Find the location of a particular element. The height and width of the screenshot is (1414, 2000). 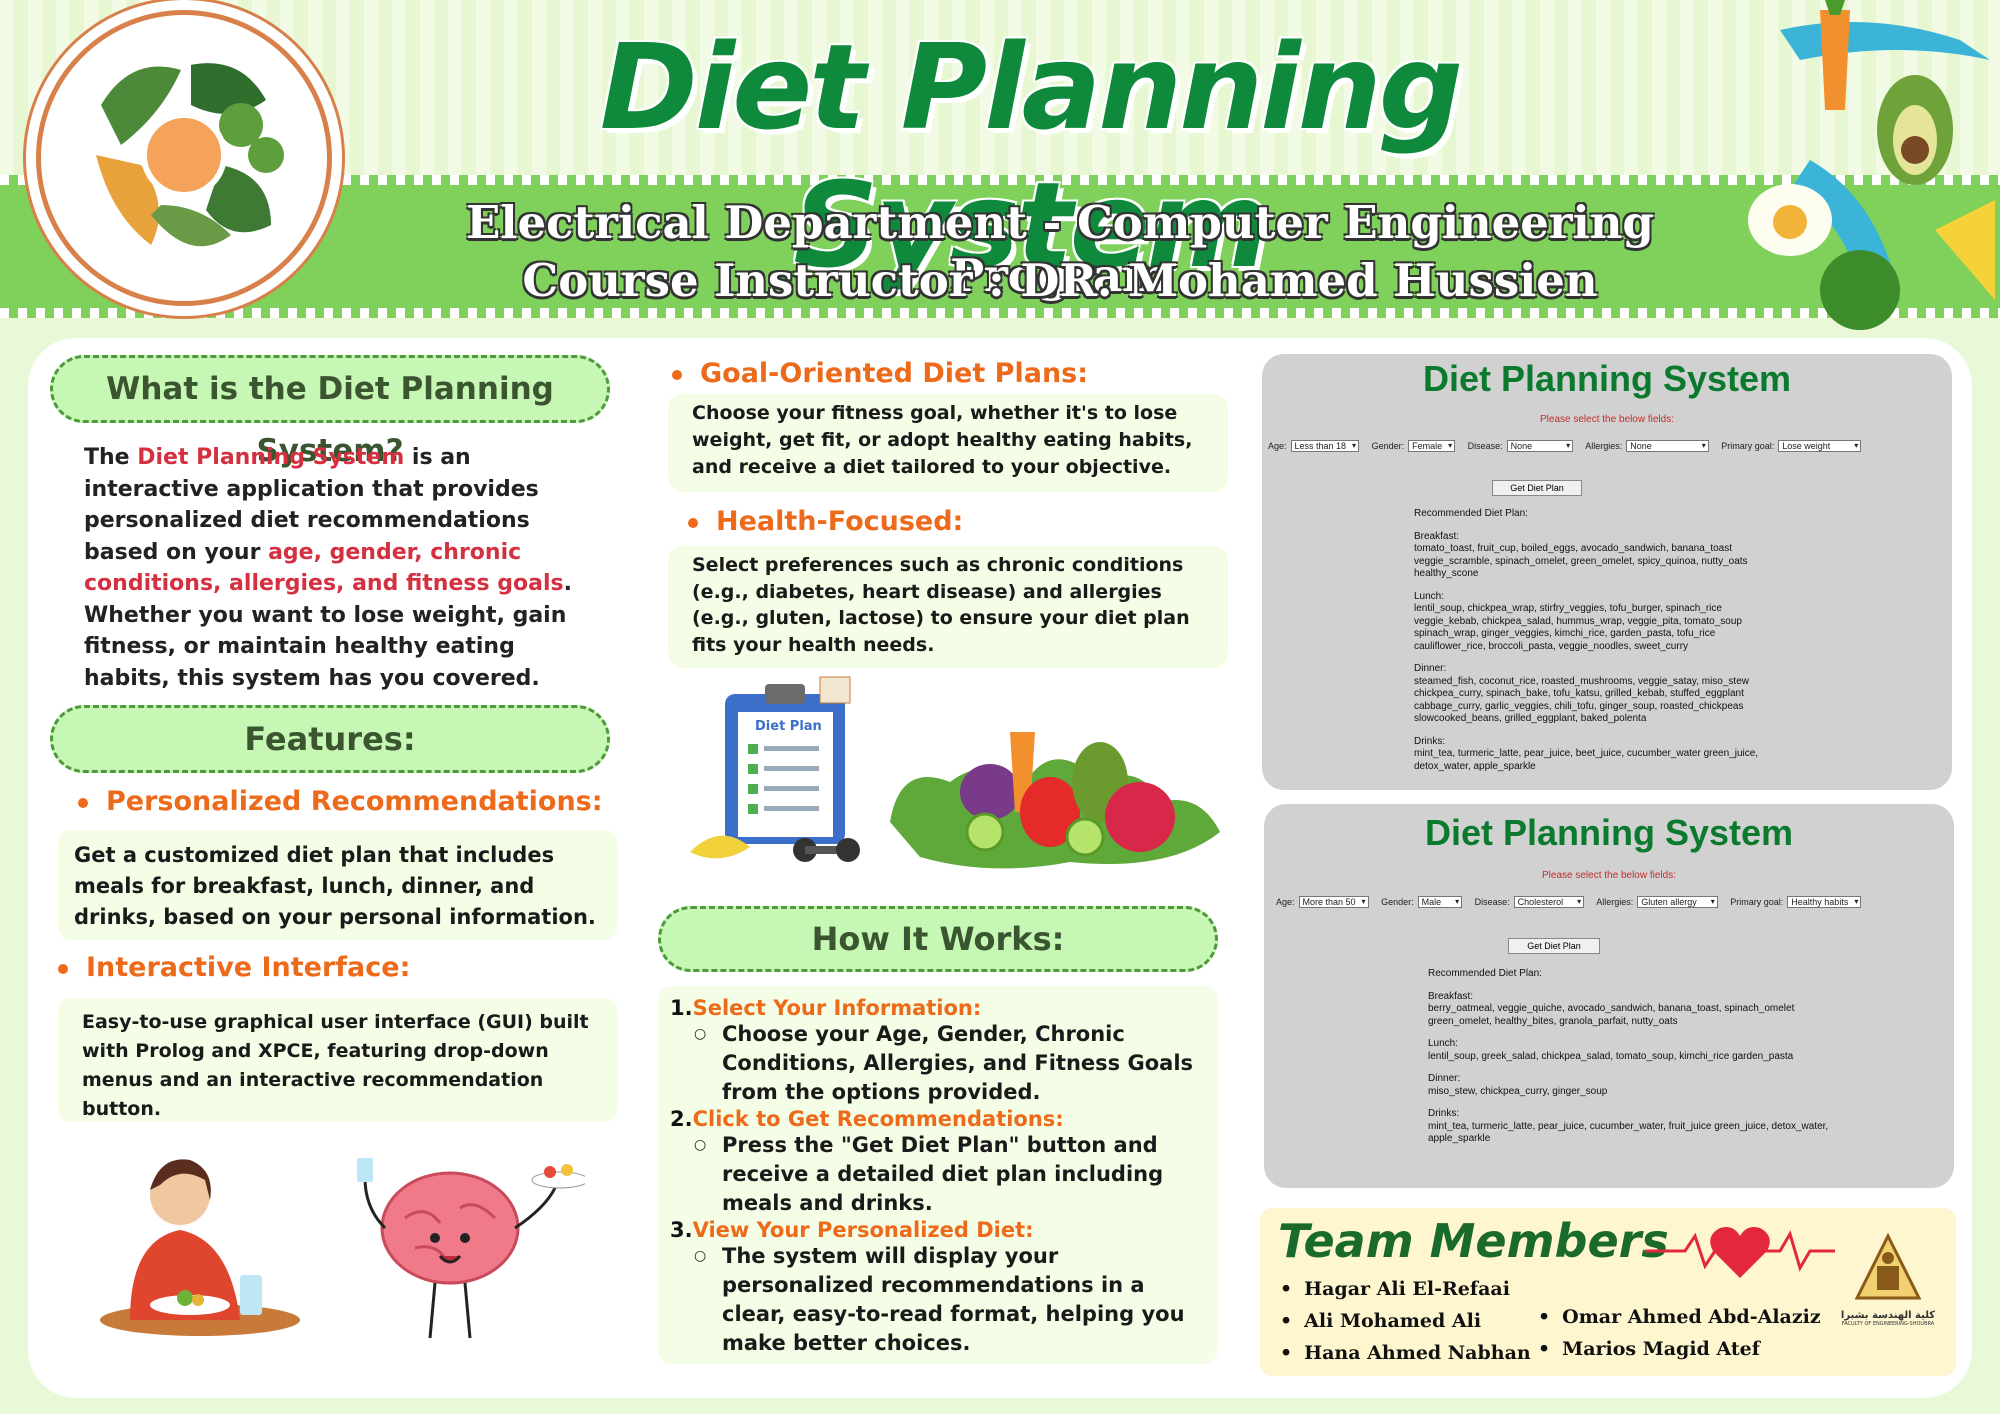

screen1-goal-label: Primary goal: is located at coordinates (1748, 446).